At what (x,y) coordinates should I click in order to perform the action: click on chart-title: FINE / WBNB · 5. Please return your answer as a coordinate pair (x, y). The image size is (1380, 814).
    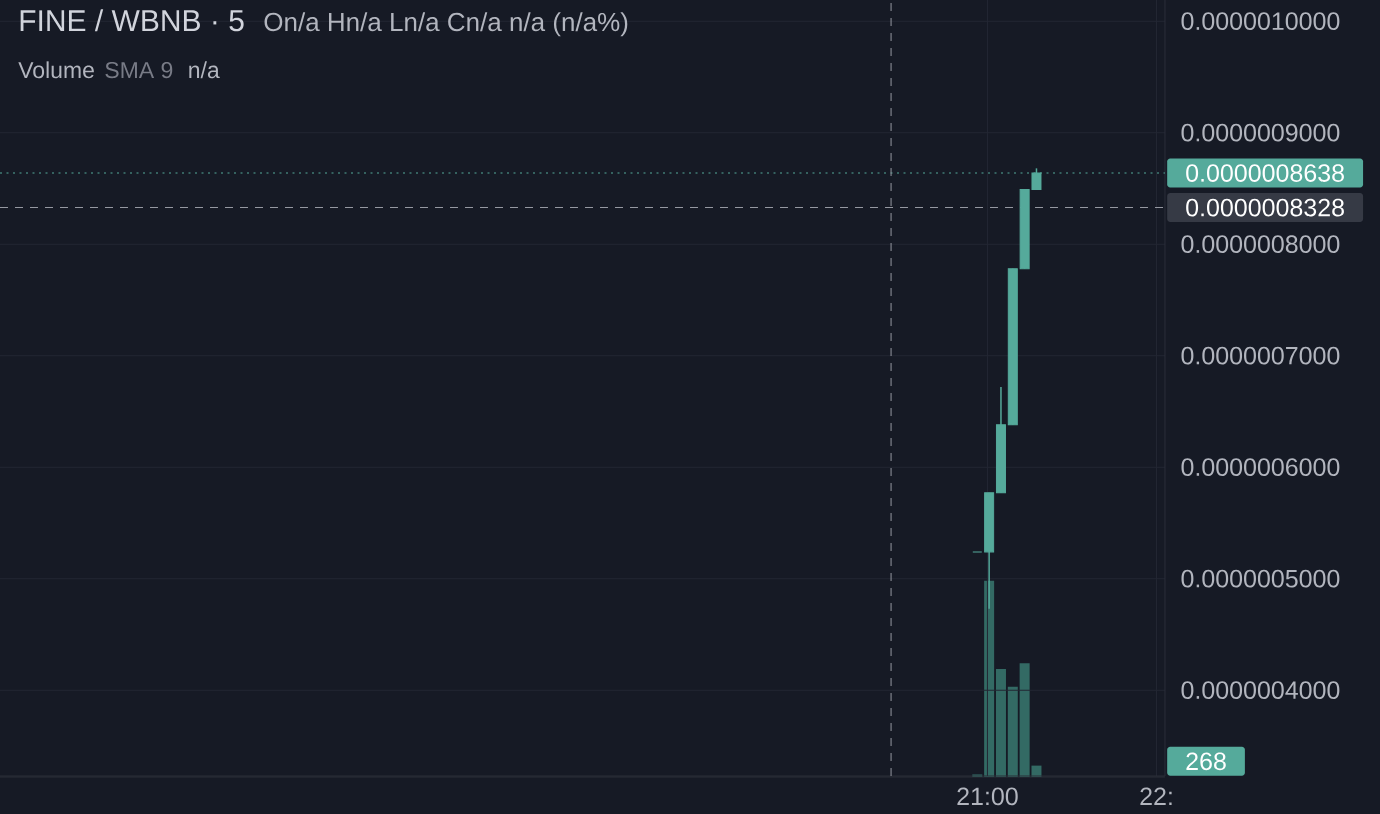
    Looking at the image, I should click on (132, 20).